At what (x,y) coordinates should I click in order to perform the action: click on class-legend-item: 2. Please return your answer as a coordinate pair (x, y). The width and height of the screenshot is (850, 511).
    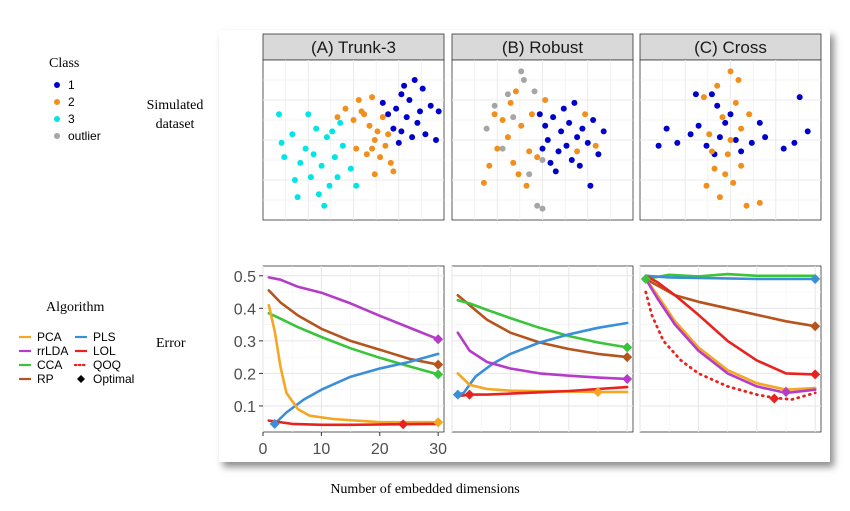
    Looking at the image, I should click on (64, 102).